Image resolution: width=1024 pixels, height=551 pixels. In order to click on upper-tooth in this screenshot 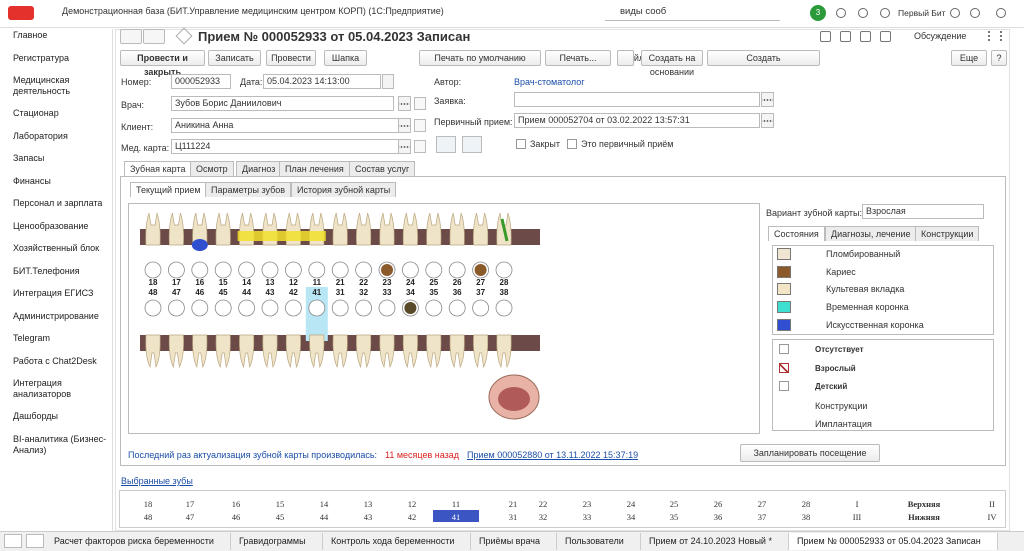, I will do `click(176, 229)`.